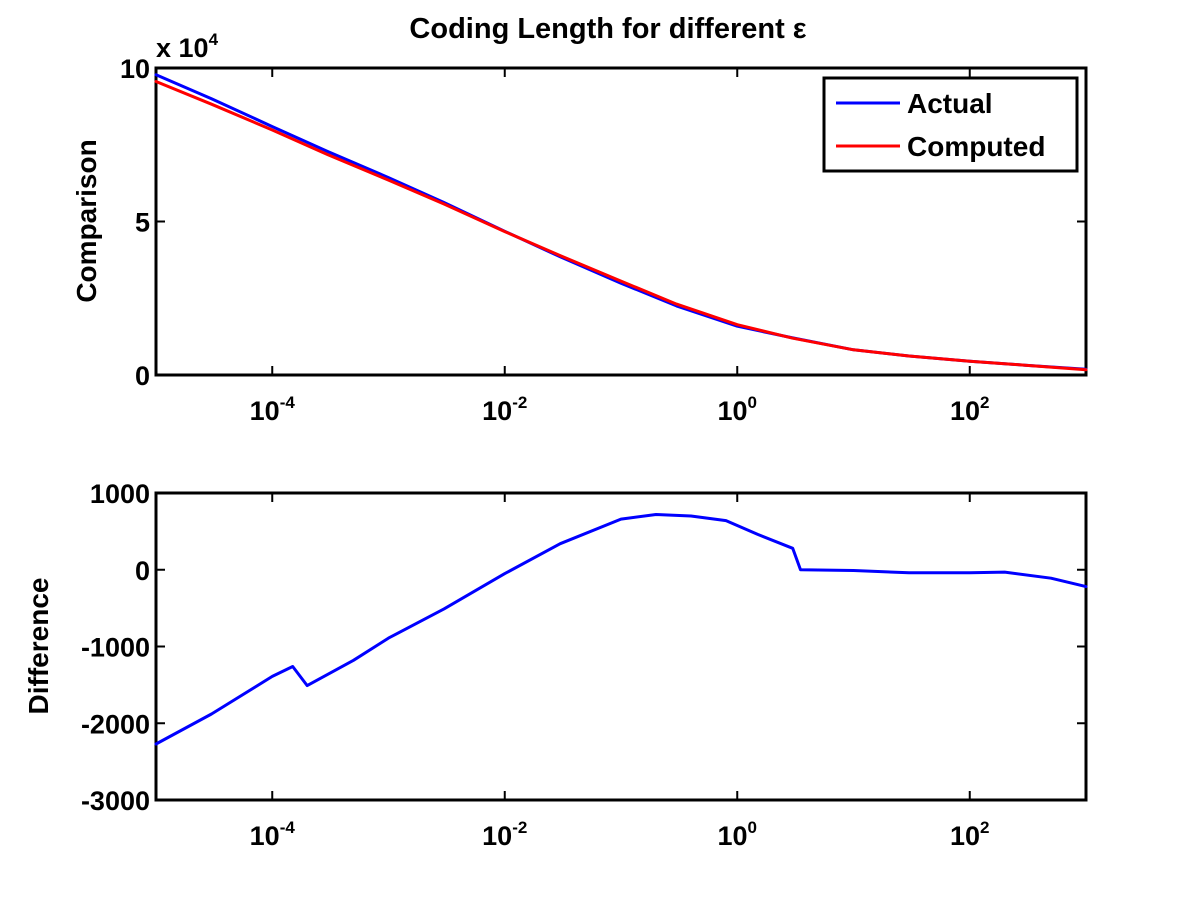  Describe the element at coordinates (504, 834) in the screenshot. I see `difference-x-tick-2-label: 10⁻²` at that location.